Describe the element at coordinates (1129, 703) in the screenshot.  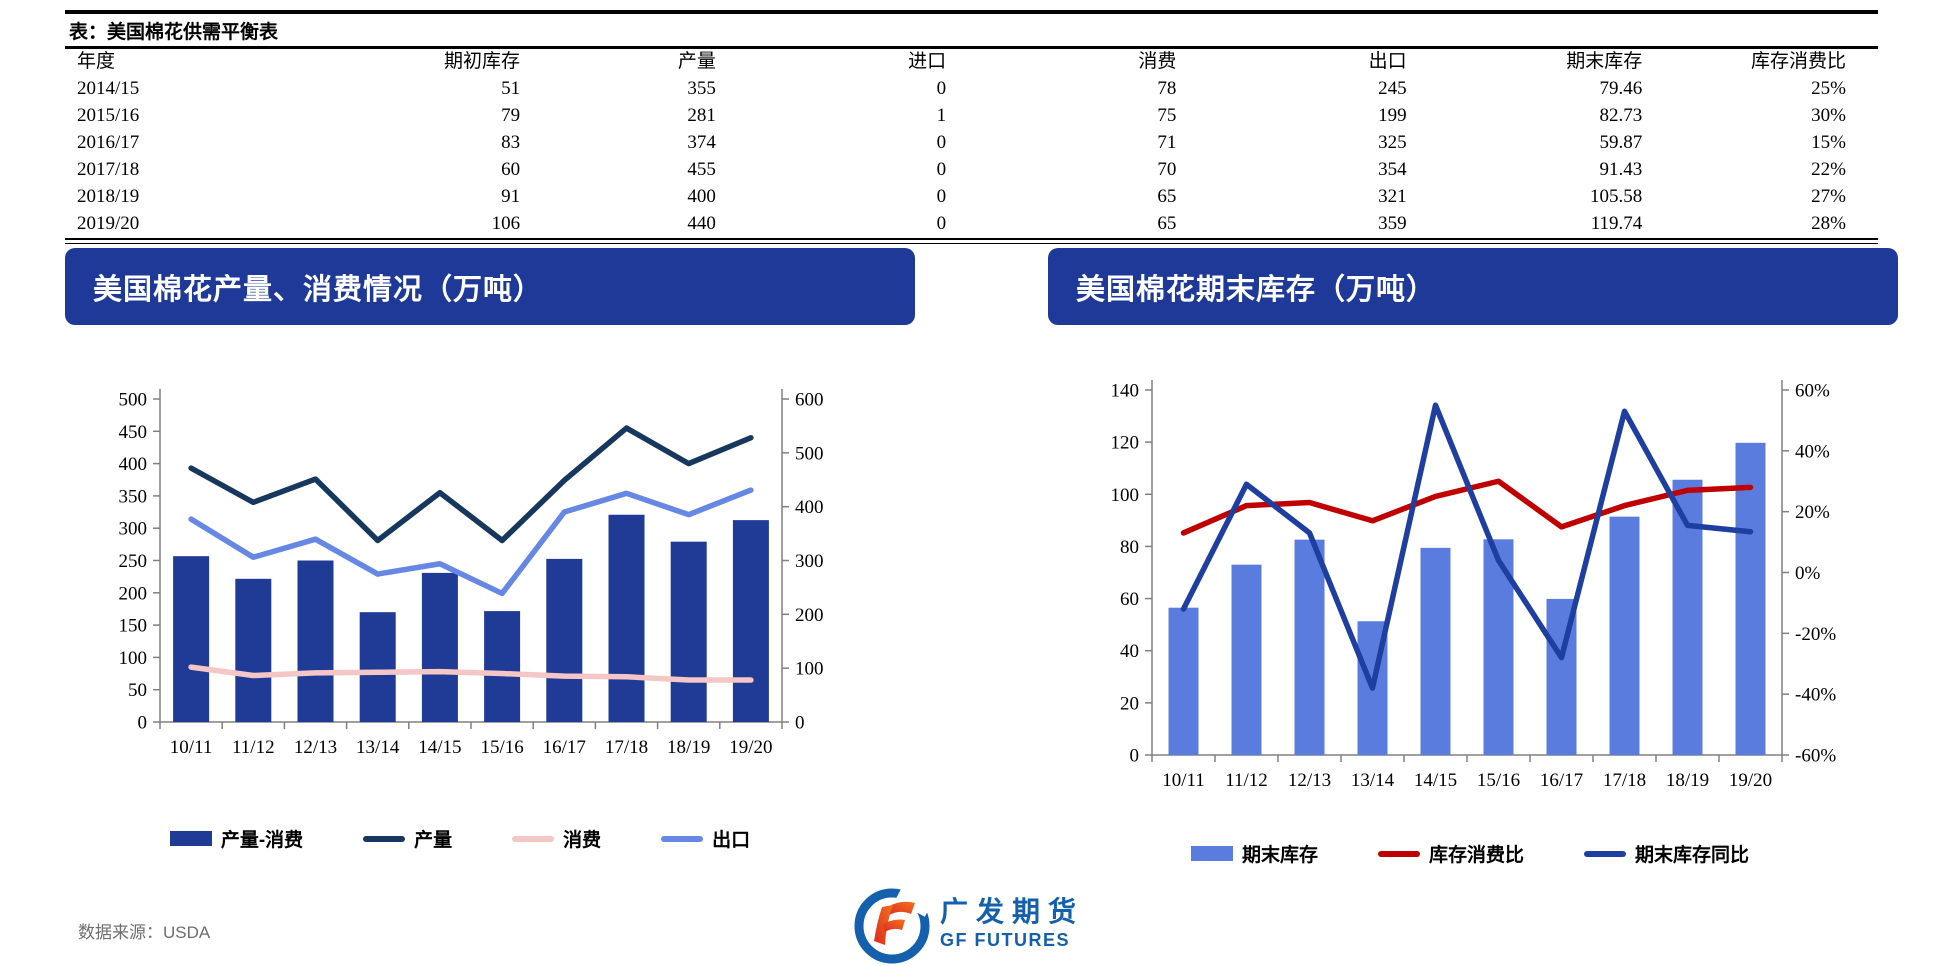
I see `svg-text: 20` at that location.